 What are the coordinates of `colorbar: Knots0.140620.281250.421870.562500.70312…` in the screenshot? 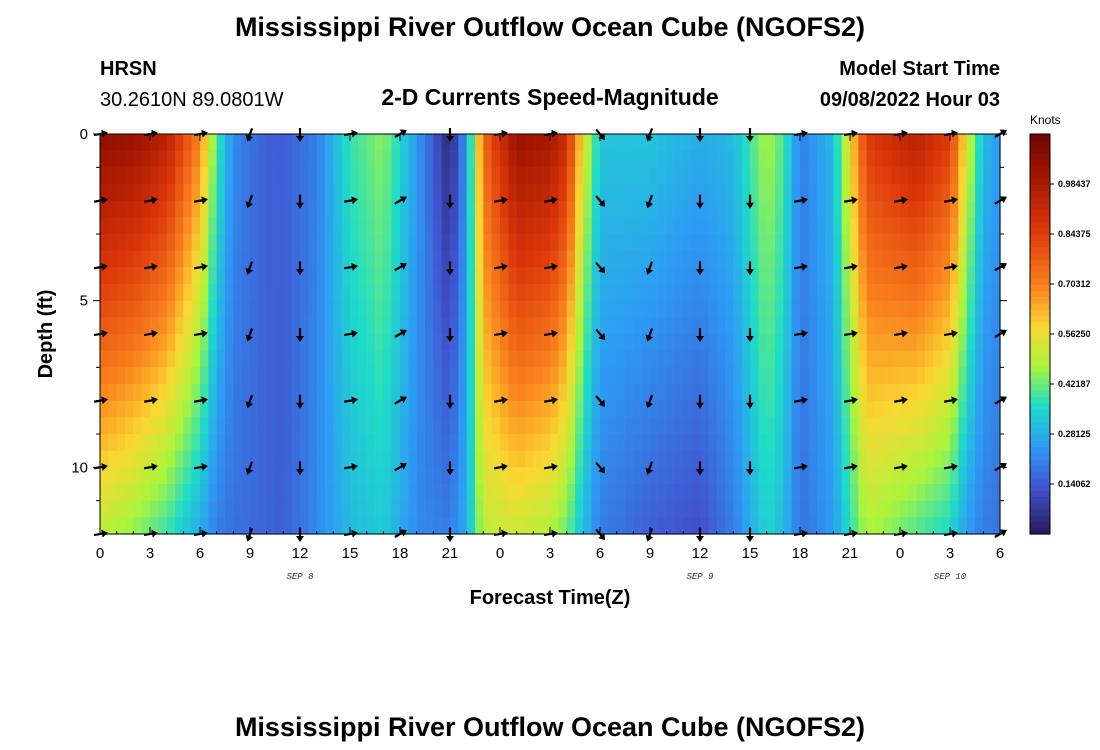 It's located at (1060, 324).